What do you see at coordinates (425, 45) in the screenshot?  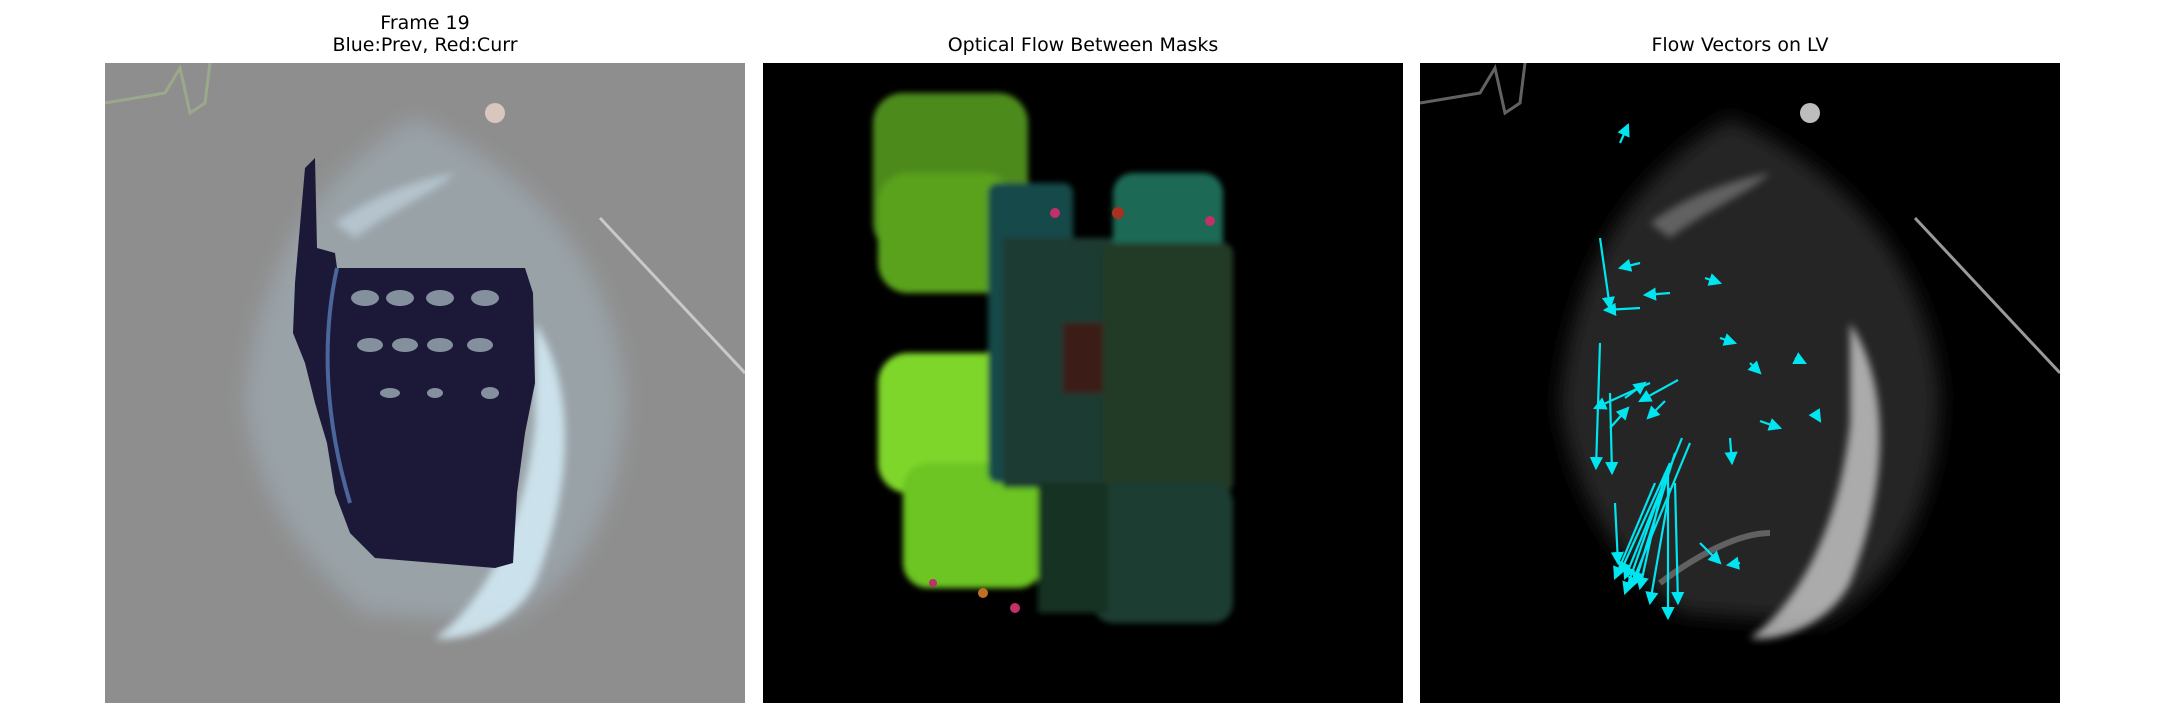 I see `panel-1-title-line-2: Blue:Prev, Red:Curr` at bounding box center [425, 45].